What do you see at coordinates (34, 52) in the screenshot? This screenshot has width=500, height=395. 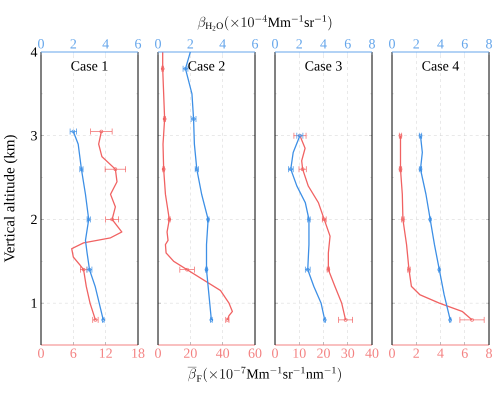 I see `y-tick-label: 4` at bounding box center [34, 52].